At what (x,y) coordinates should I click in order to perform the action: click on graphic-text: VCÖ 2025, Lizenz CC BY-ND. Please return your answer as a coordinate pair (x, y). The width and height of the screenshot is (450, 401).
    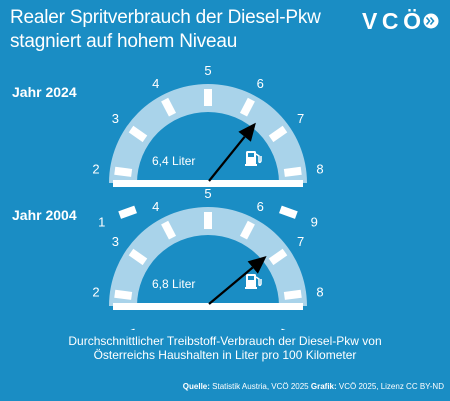
    Looking at the image, I should click on (391, 386).